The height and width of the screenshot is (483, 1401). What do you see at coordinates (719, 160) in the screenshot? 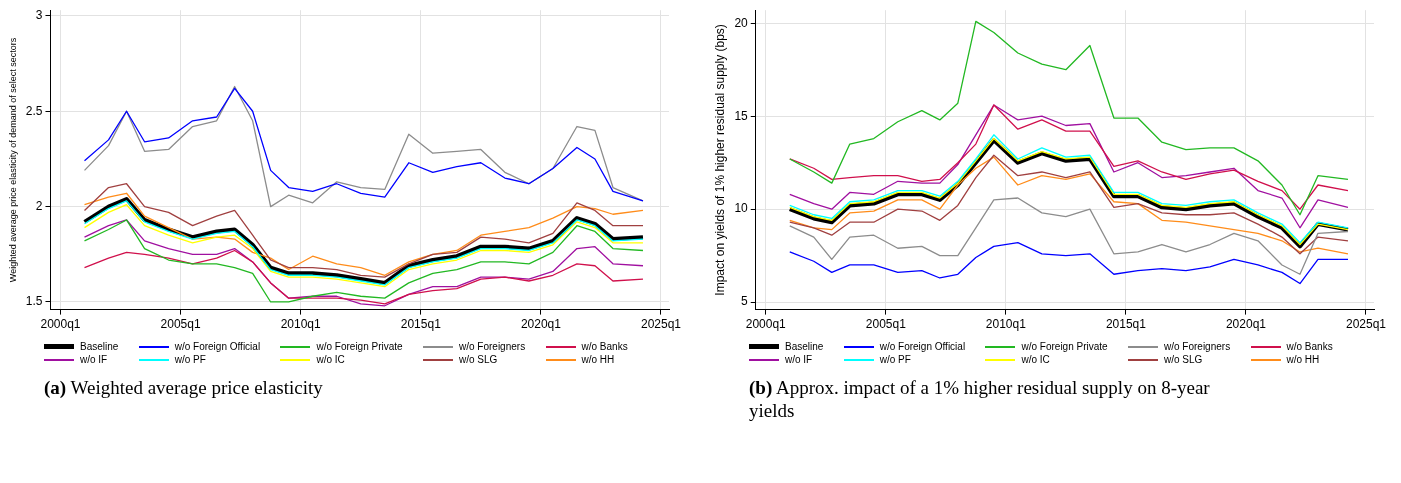
I see `y-axis-title: Impact on yields of 1% higher residual supply (bps)` at bounding box center [719, 160].